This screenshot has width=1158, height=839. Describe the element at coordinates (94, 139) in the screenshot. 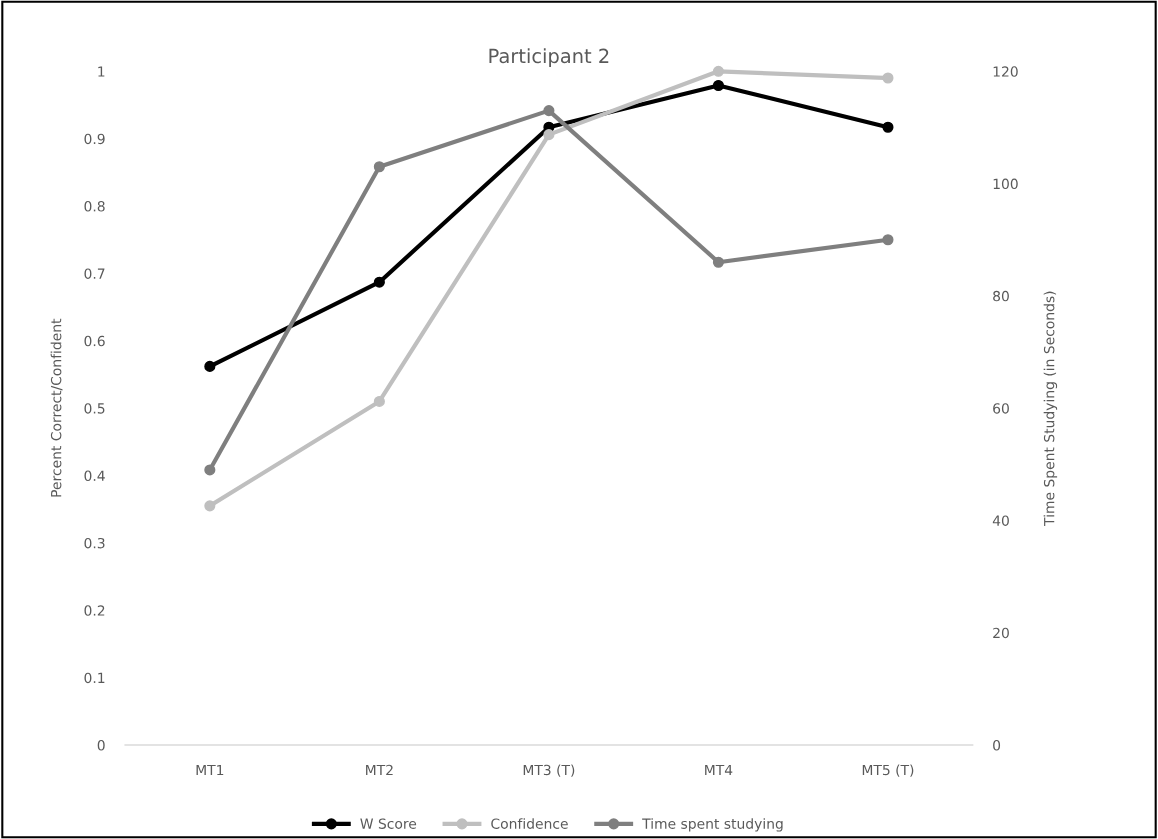

I see `y-tick-label: 0.9` at that location.